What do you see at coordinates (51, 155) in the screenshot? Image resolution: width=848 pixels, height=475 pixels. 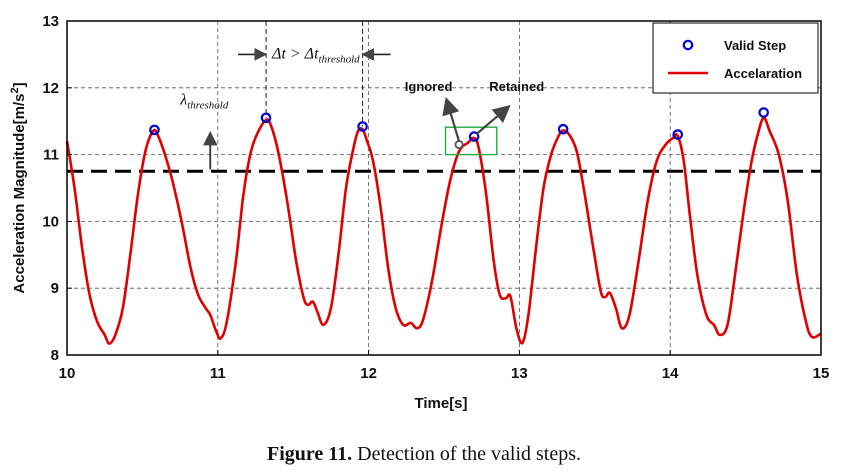 I see `y-tick-label: 11` at bounding box center [51, 155].